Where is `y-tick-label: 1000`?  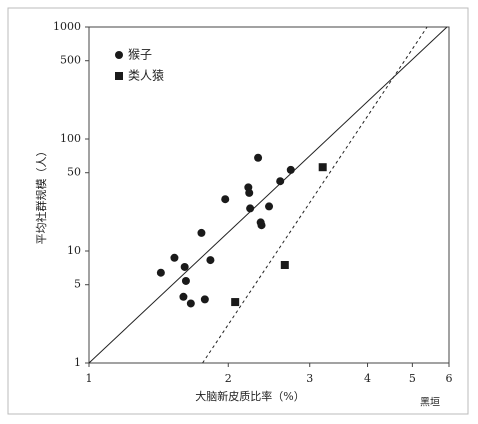 y-tick-label: 1000 is located at coordinates (67, 26).